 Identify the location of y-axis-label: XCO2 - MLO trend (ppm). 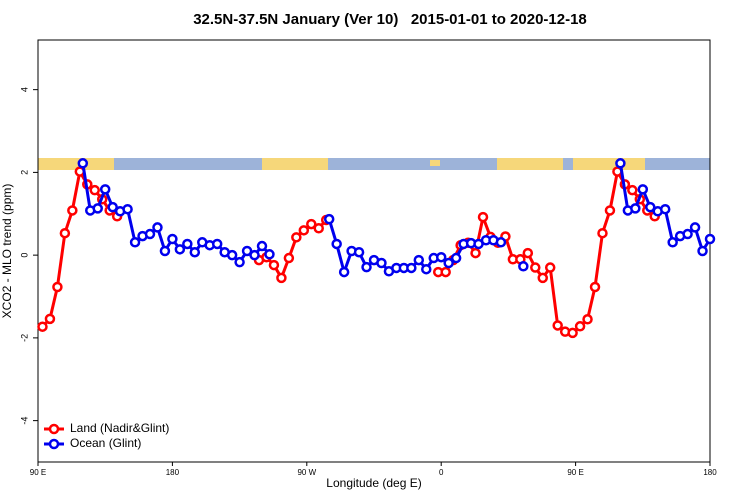
(7, 251).